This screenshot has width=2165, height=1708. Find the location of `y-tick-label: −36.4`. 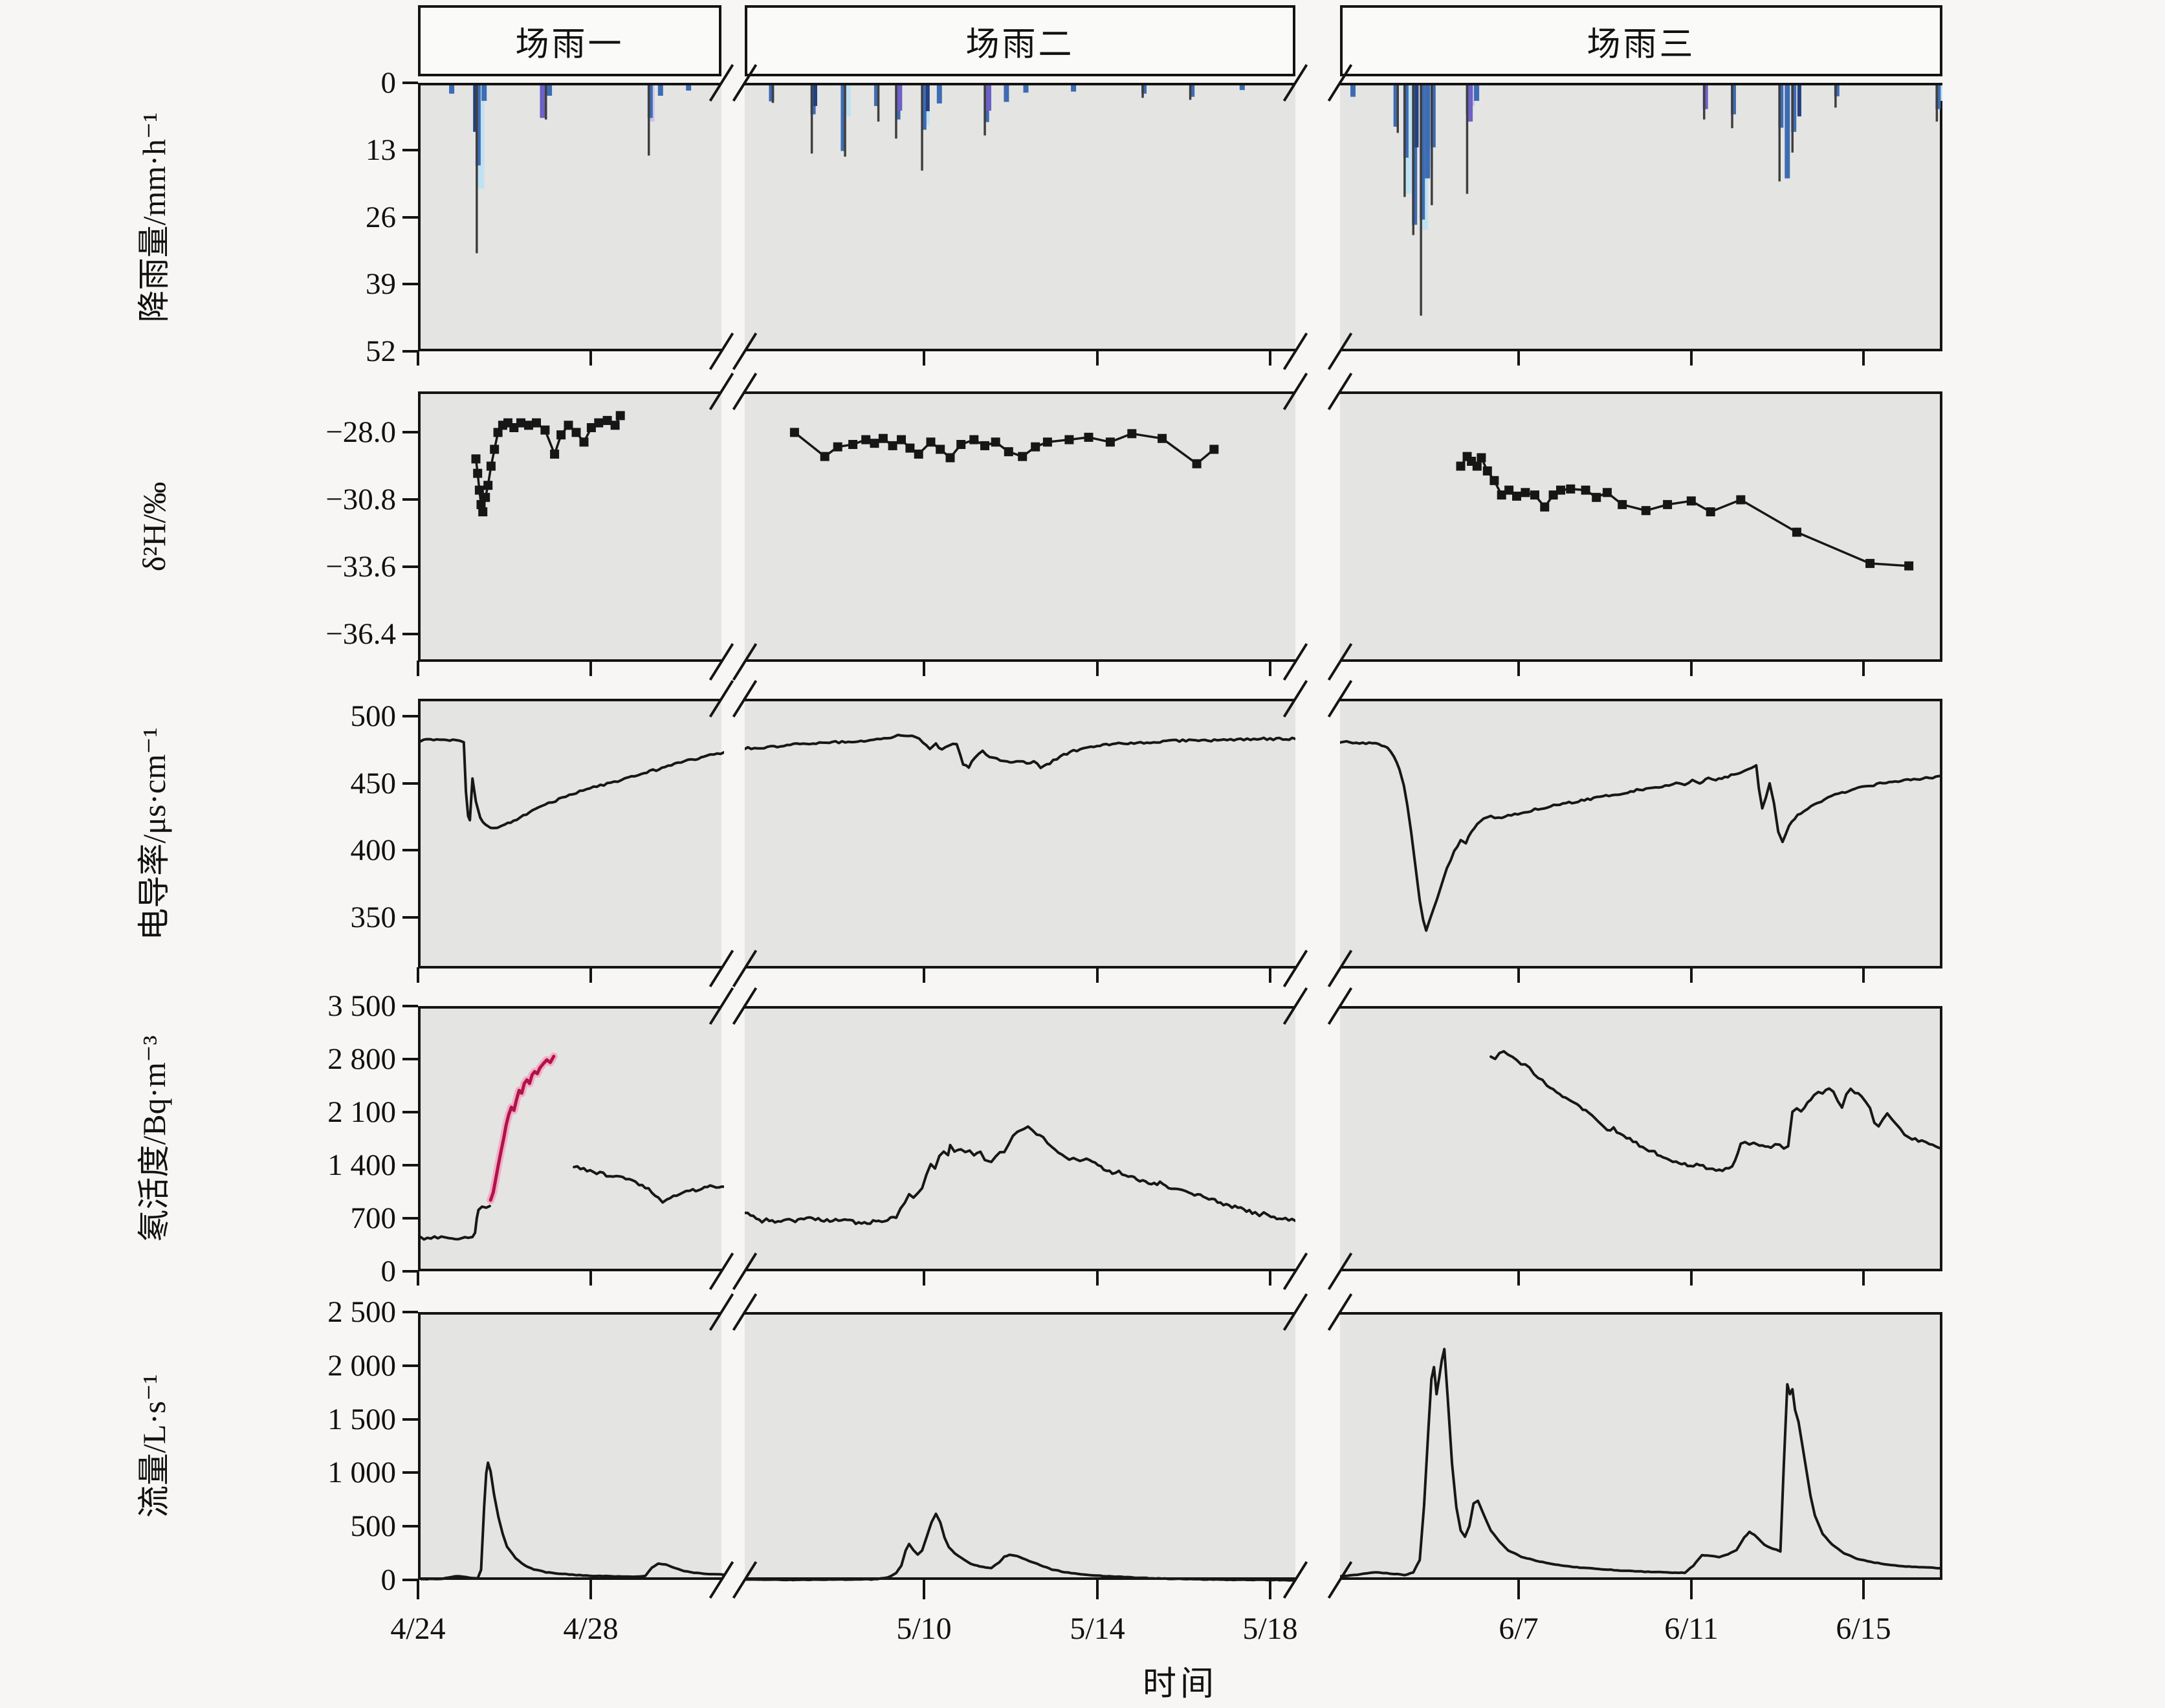

y-tick-label: −36.4 is located at coordinates (360, 634).